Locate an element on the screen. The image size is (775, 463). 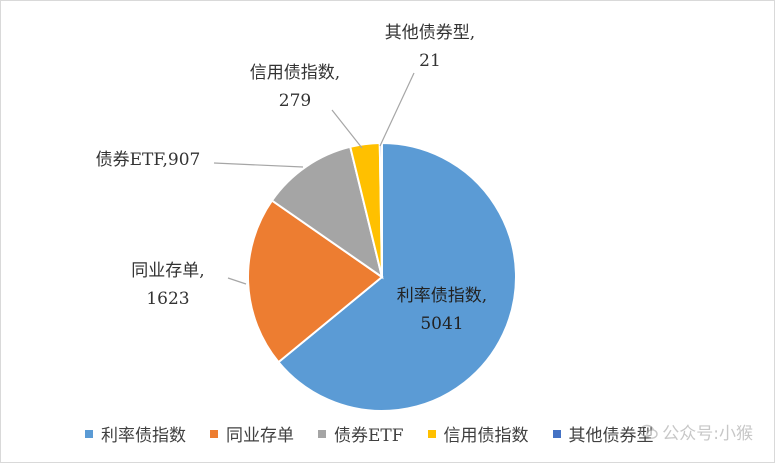
data-label: 同业存单, is located at coordinates (167, 271).